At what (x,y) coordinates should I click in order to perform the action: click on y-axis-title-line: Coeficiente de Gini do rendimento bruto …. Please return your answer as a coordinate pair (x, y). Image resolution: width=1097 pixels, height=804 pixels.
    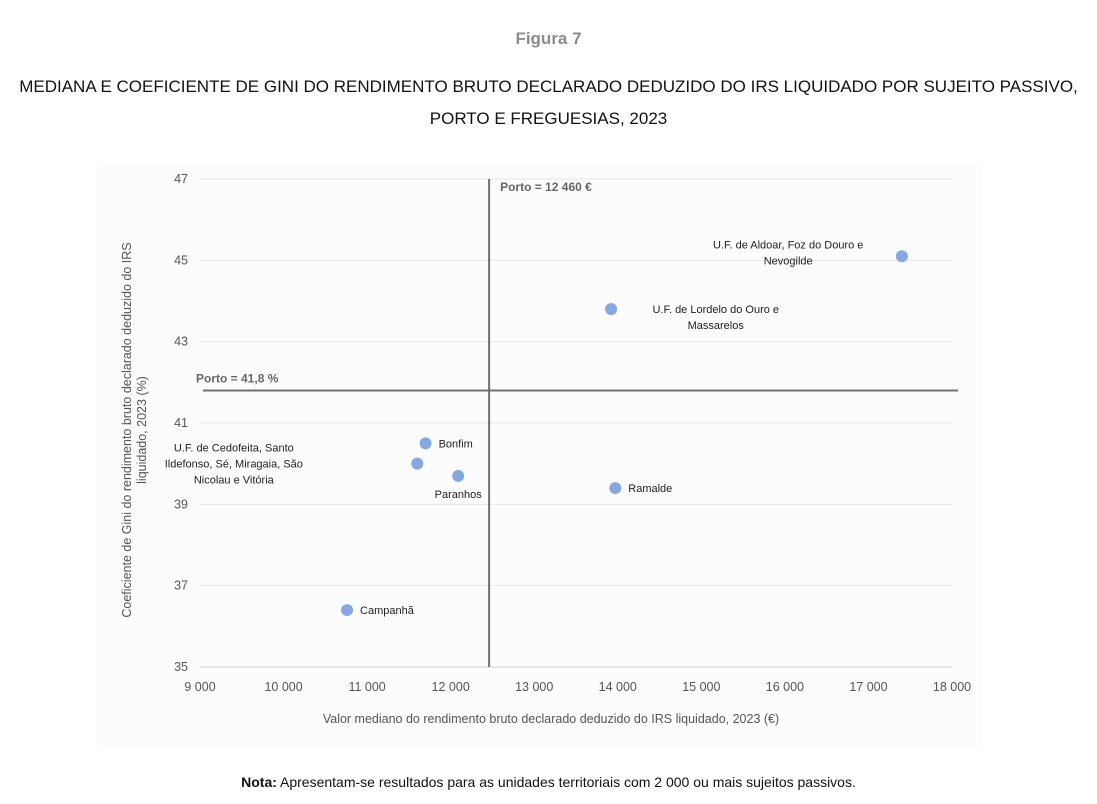
    Looking at the image, I should click on (127, 429).